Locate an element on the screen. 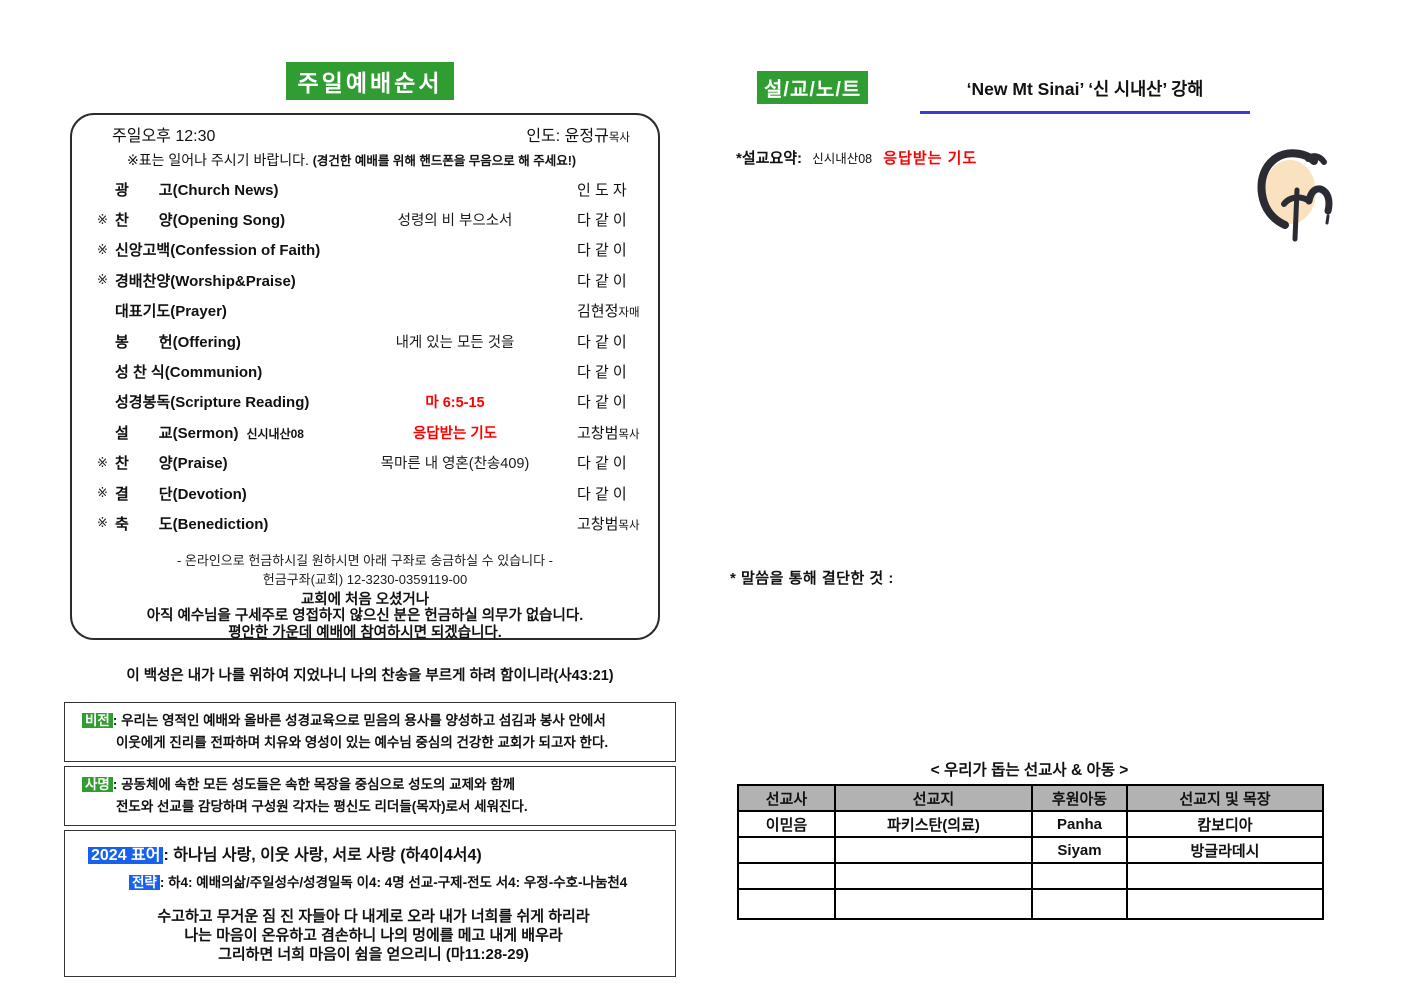  col-missionary: 선교사 is located at coordinates (786, 798).